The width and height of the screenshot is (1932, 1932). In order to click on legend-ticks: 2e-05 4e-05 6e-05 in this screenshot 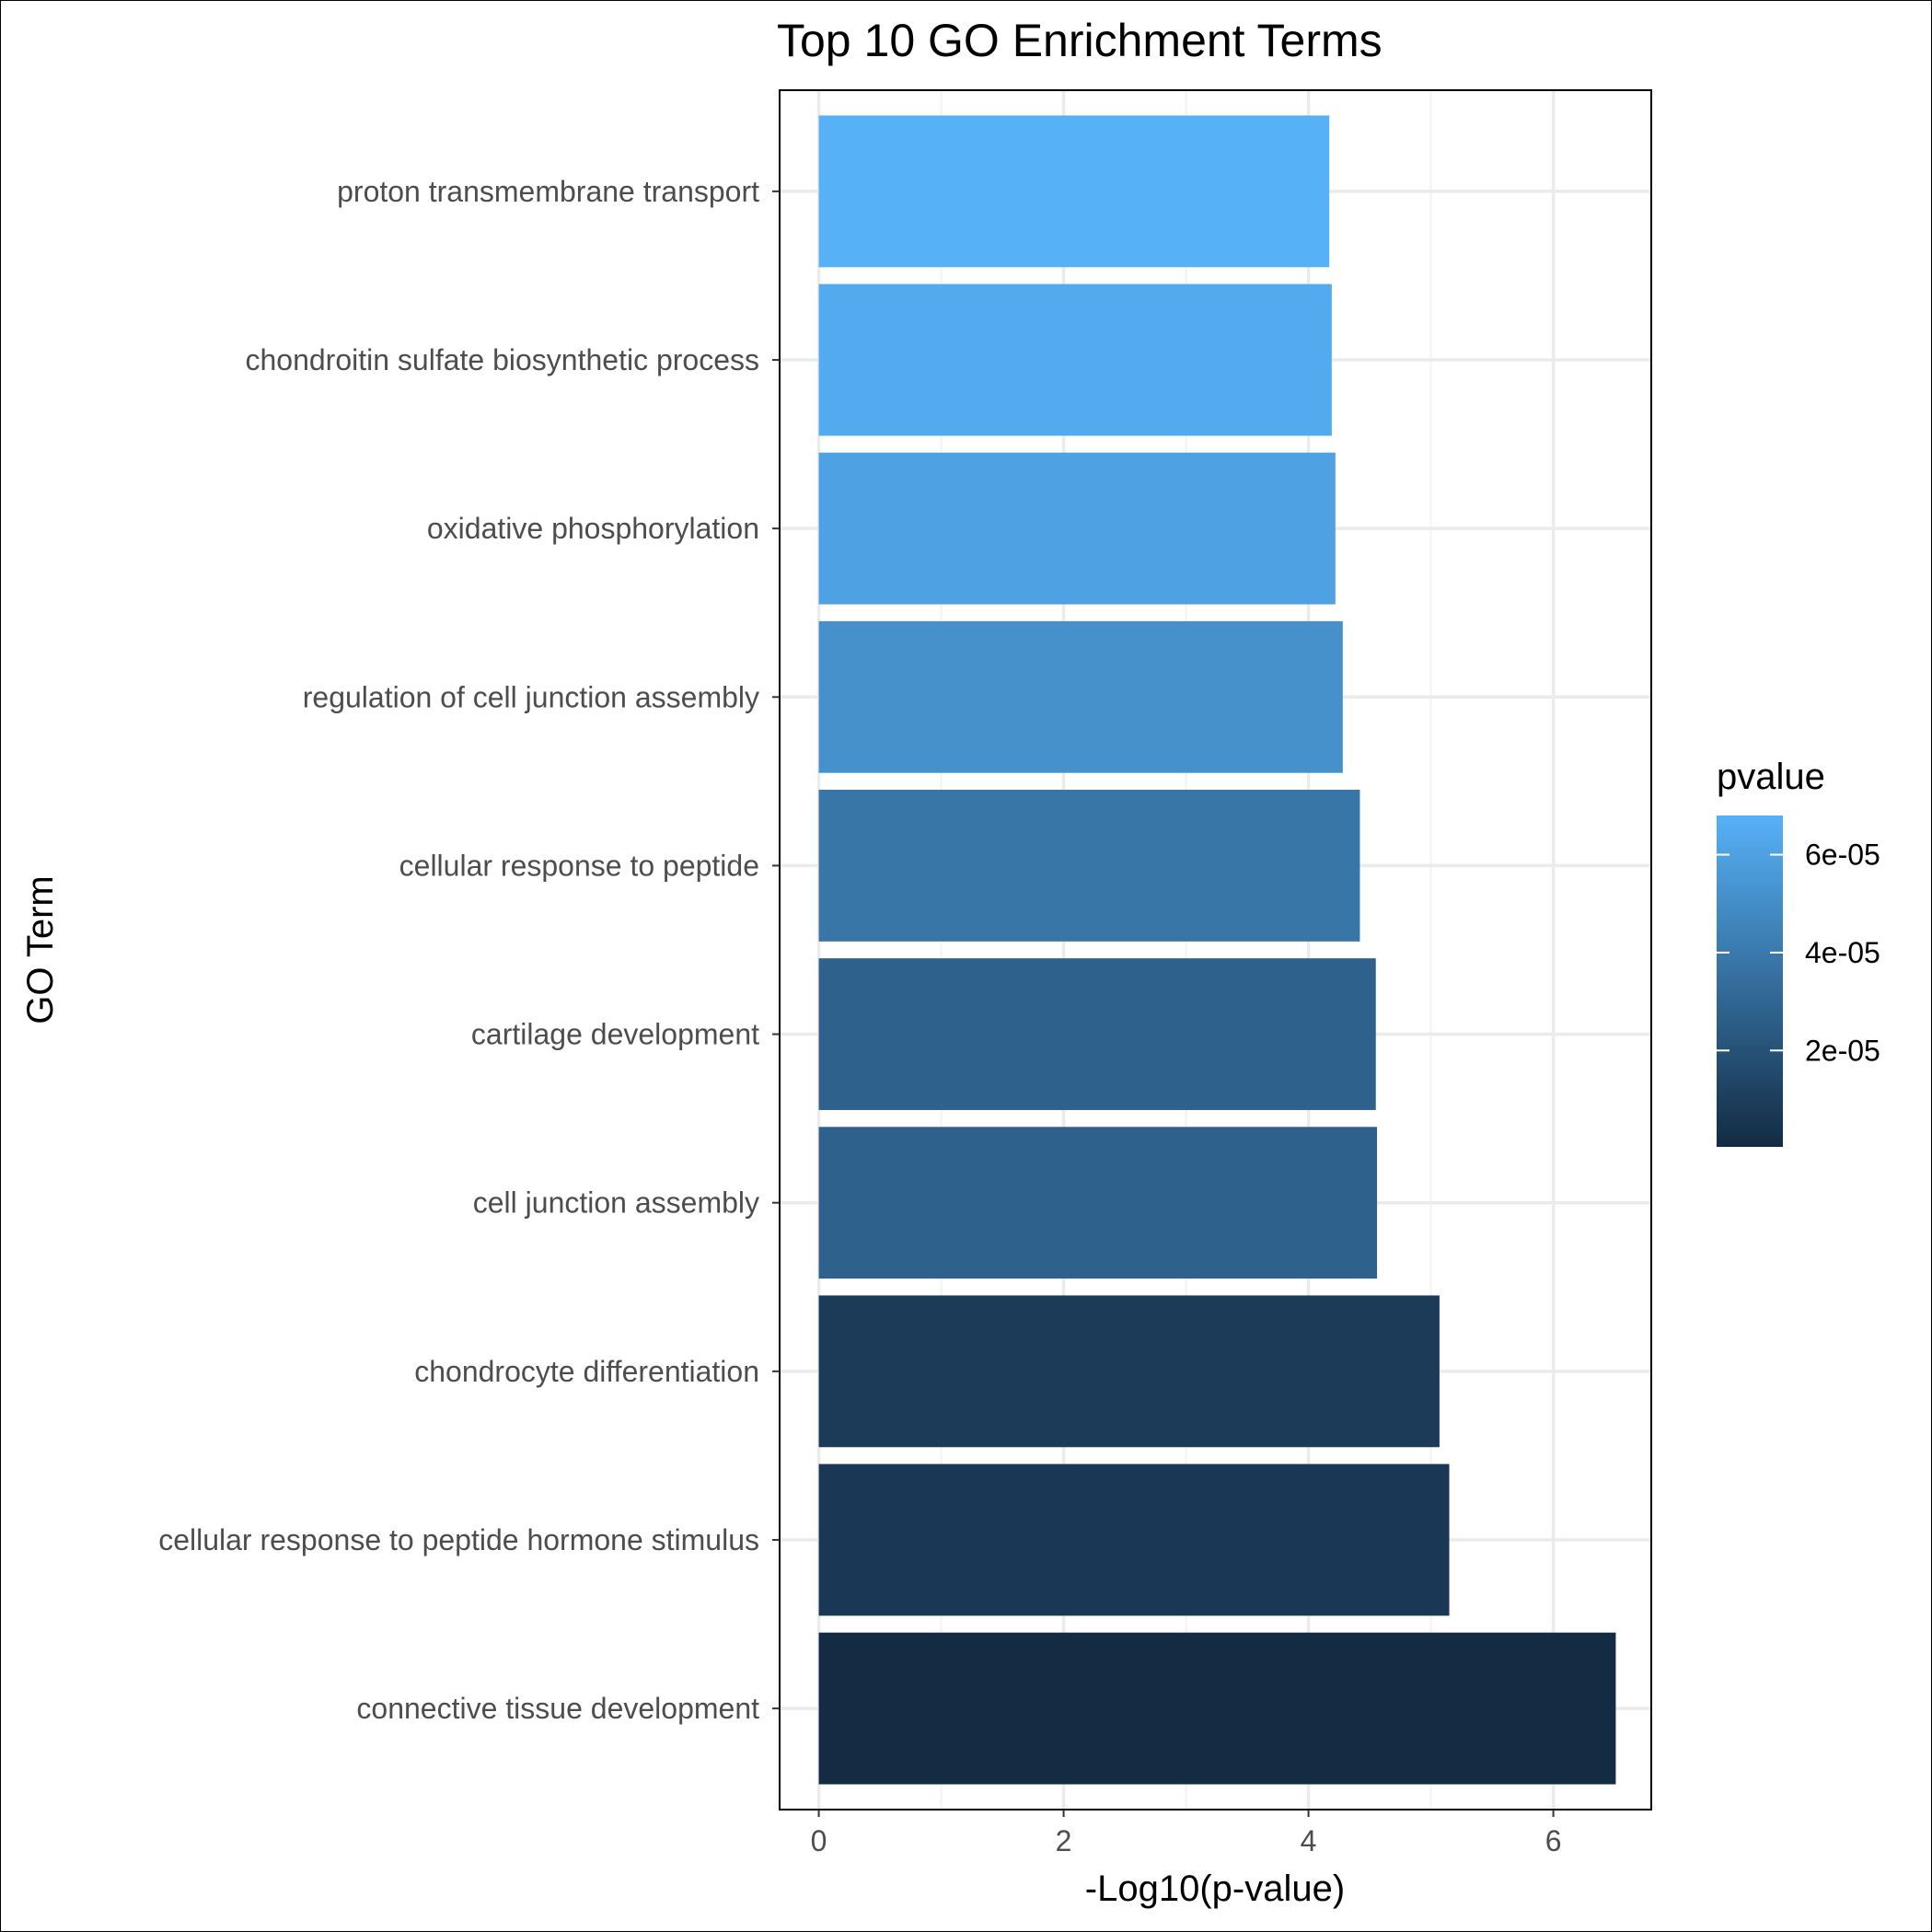, I will do `click(1799, 953)`.